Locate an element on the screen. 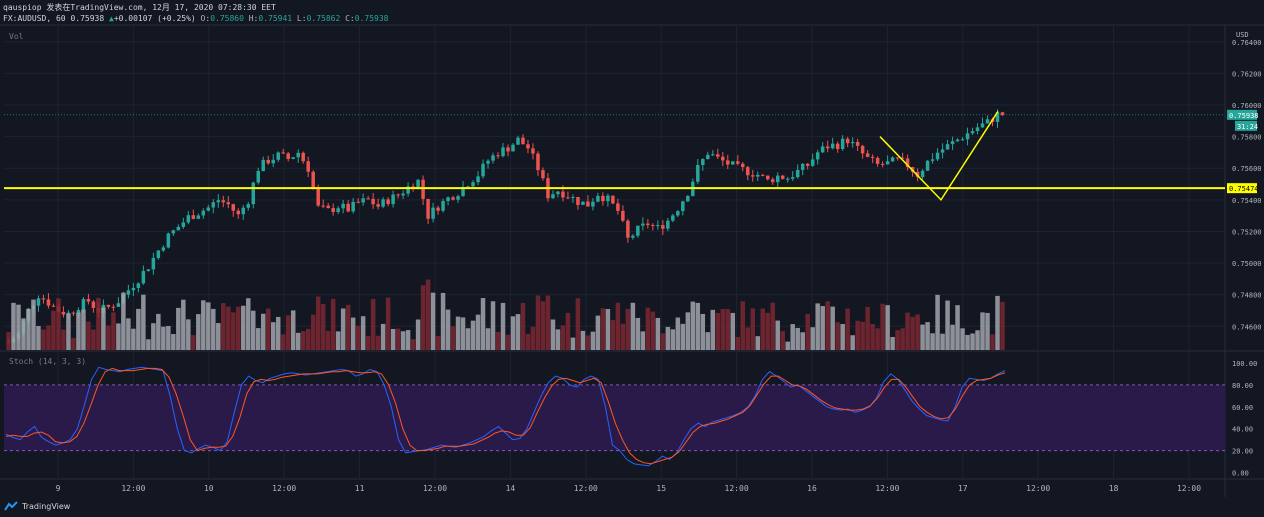 This screenshot has width=1264, height=517. brand-footer: TradingView is located at coordinates (37, 506).